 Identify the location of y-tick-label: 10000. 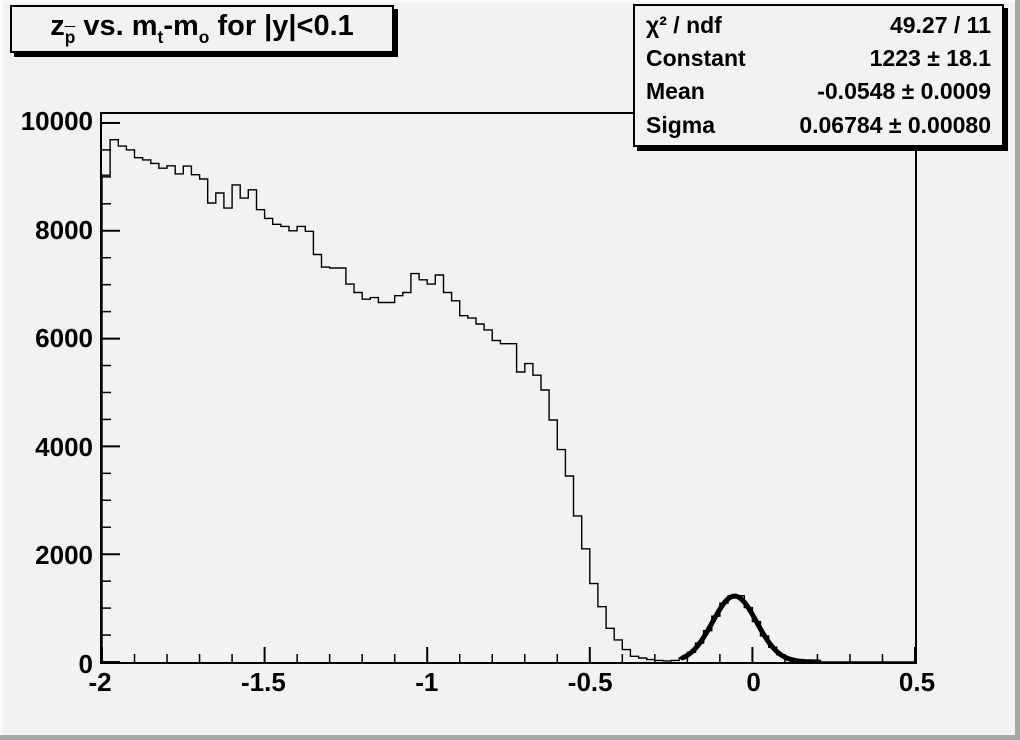
(56, 121).